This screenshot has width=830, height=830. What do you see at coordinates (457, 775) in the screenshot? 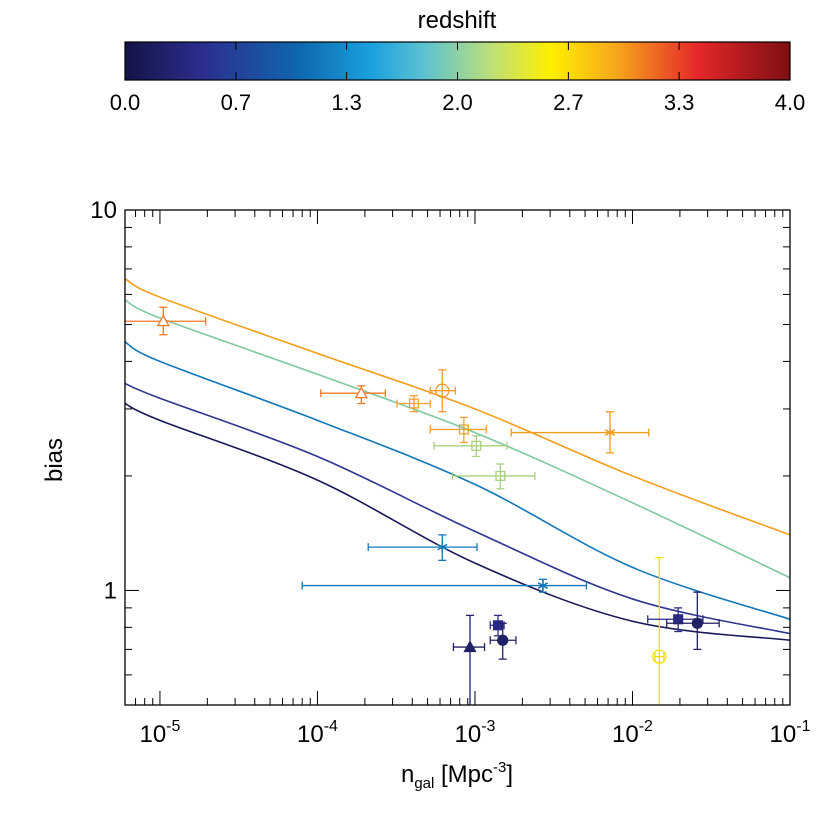
I see `x-axis-label: ngal [Mpc-3]` at bounding box center [457, 775].